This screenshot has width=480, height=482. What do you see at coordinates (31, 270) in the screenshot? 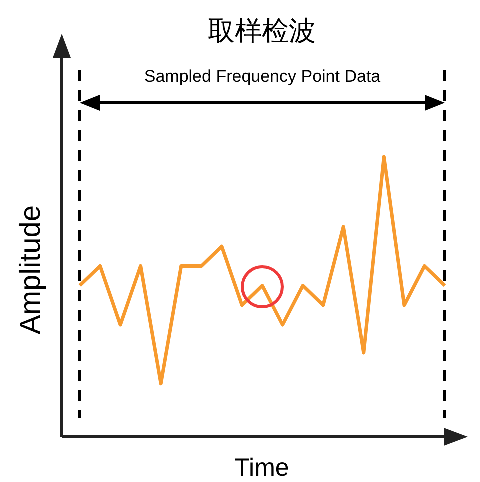
I see `y-axis-title: Amplitude` at bounding box center [31, 270].